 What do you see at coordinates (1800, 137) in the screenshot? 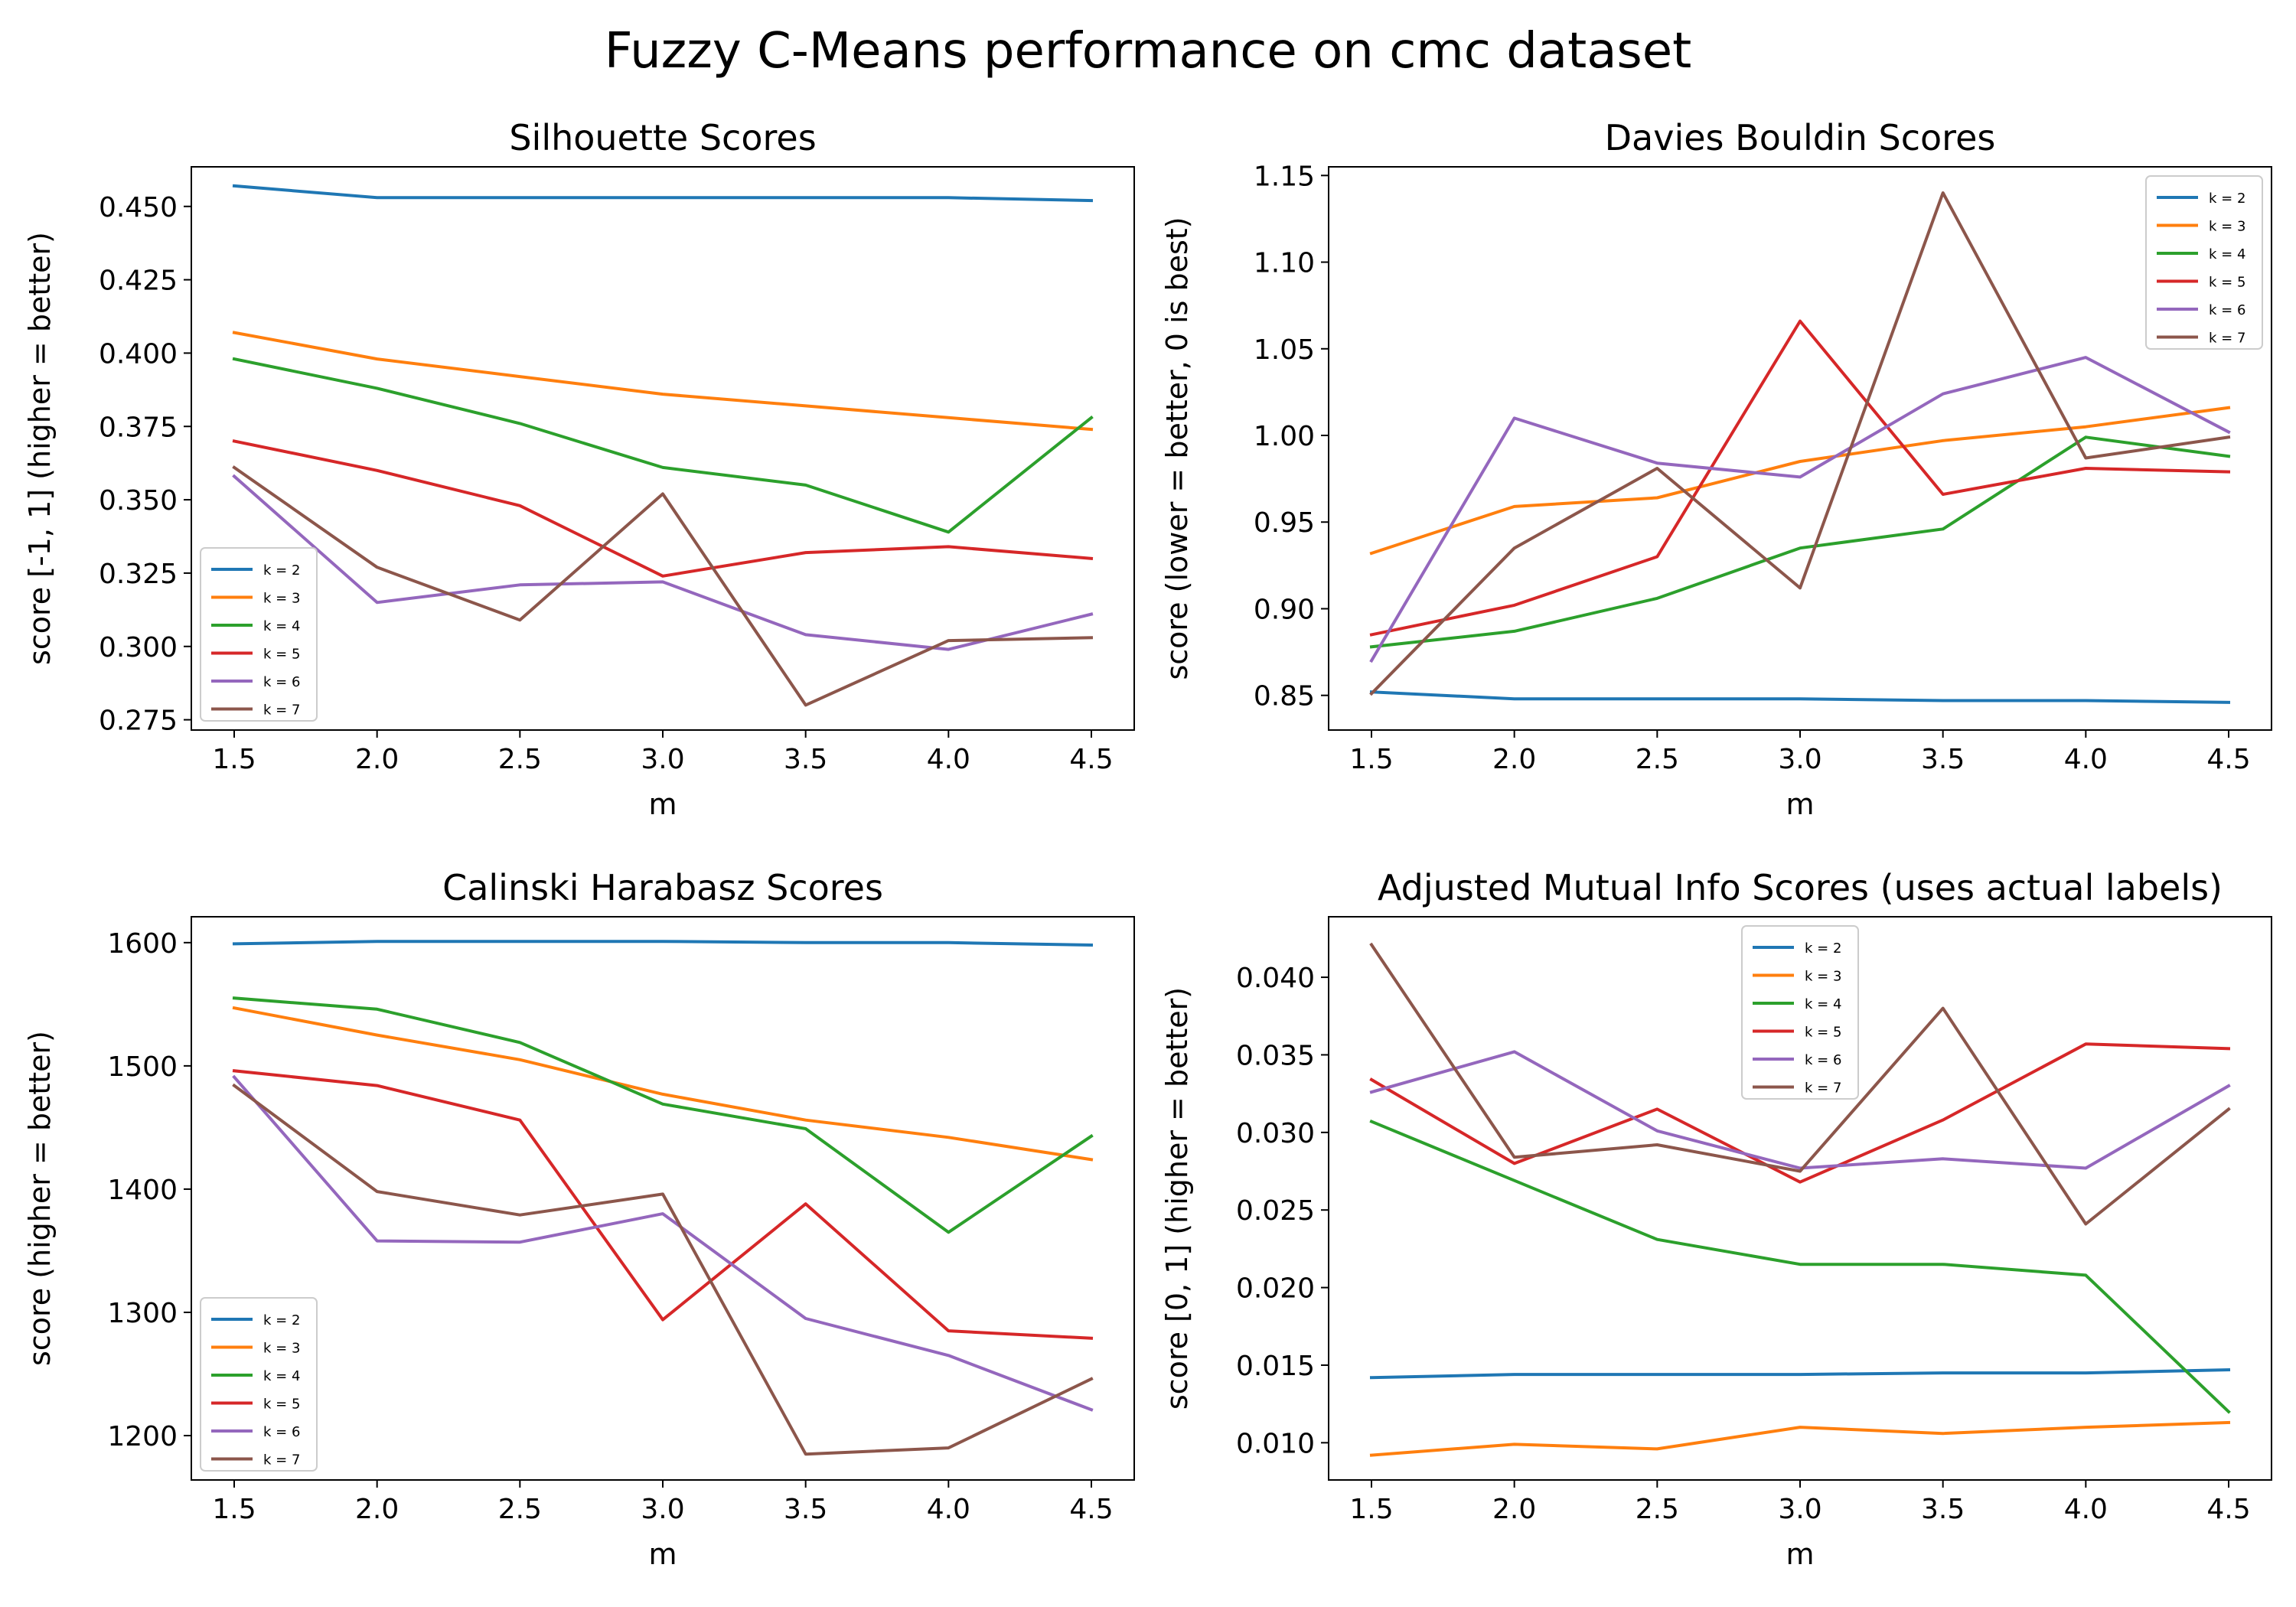
I see `subplot-title: Davies Bouldin Scores` at bounding box center [1800, 137].